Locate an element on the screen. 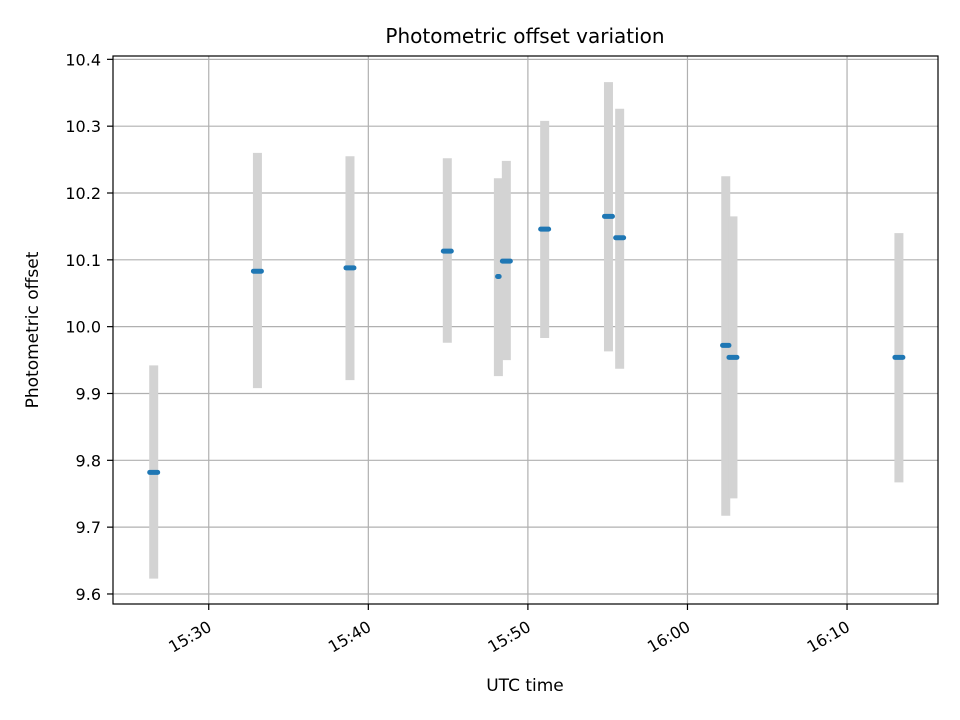 This screenshot has width=960, height=720. y-tick-label: 9.8 is located at coordinates (88, 460).